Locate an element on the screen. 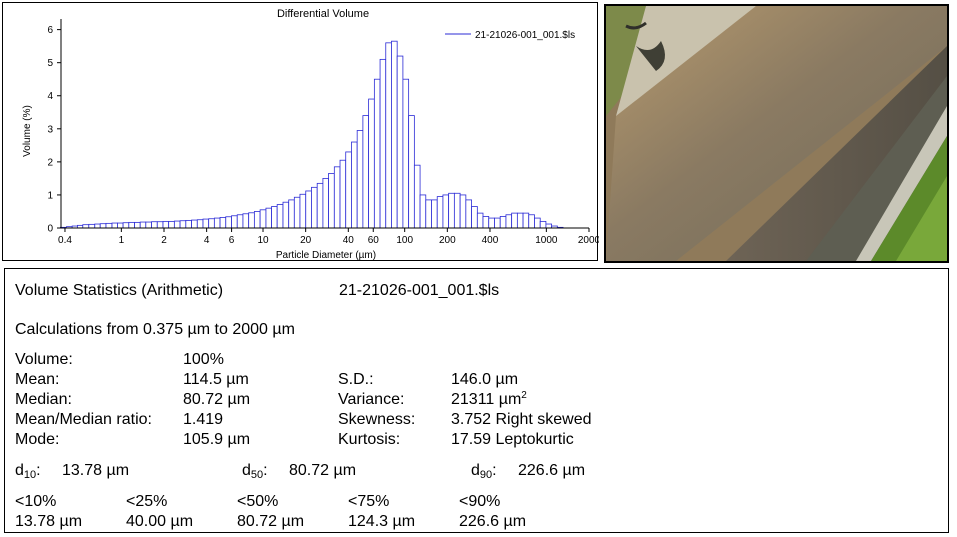  y-tick-label: 5 is located at coordinates (50, 63).